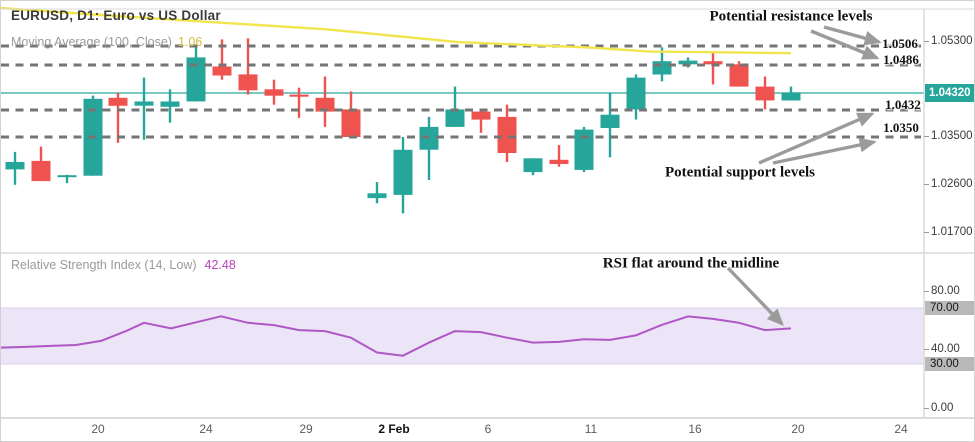 This screenshot has height=442, width=975. I want to click on ma-label-text: Moving Average (100, Close), so click(91, 42).